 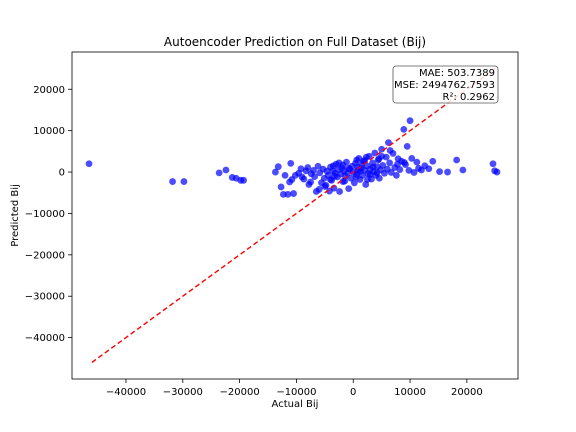 I want to click on y-tick-label: 20000, so click(x=49, y=90).